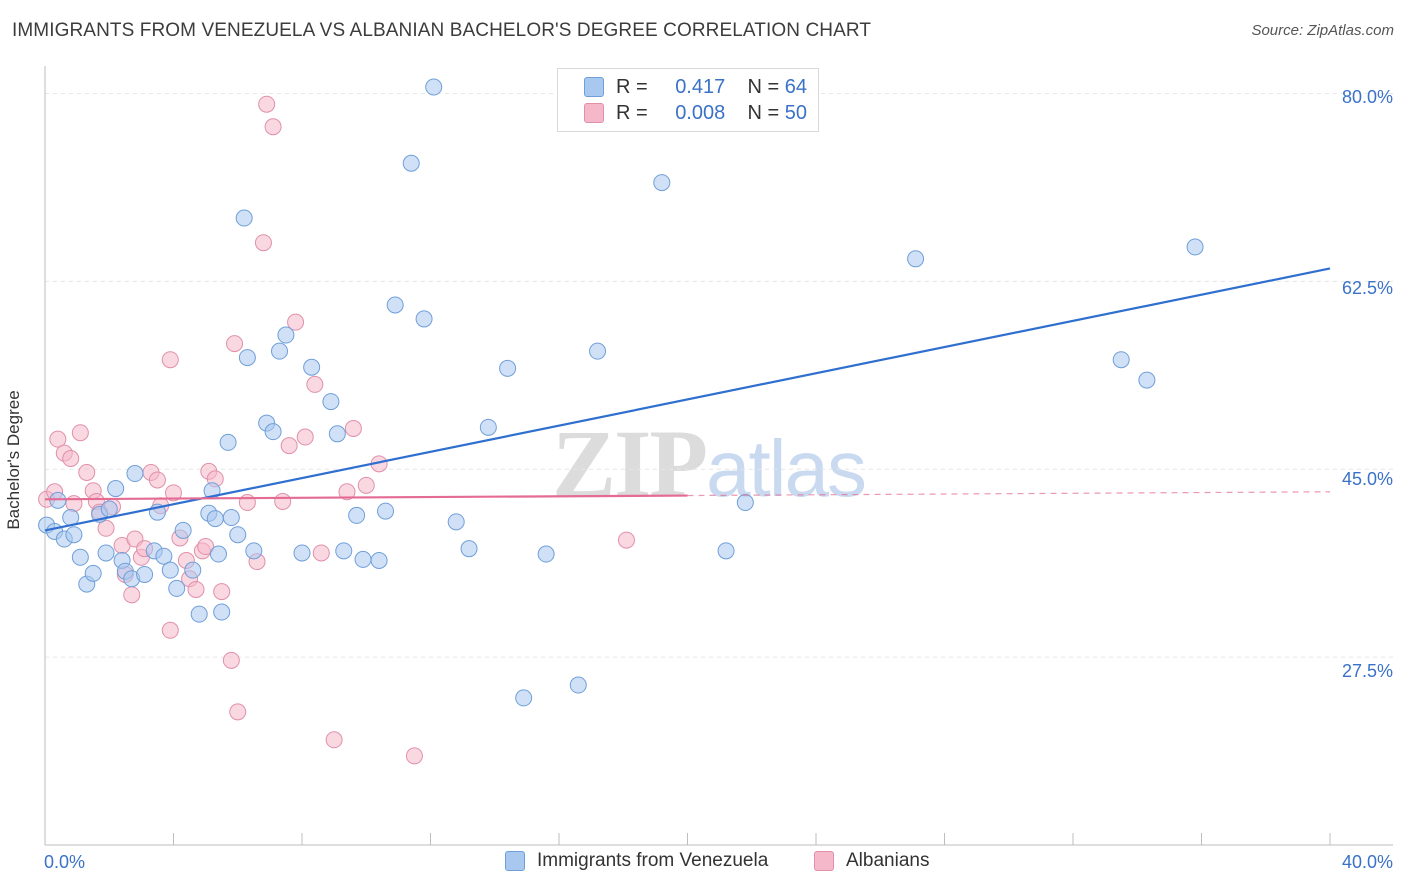  Describe the element at coordinates (632, 112) in the screenshot. I see `r-label: R =` at that location.